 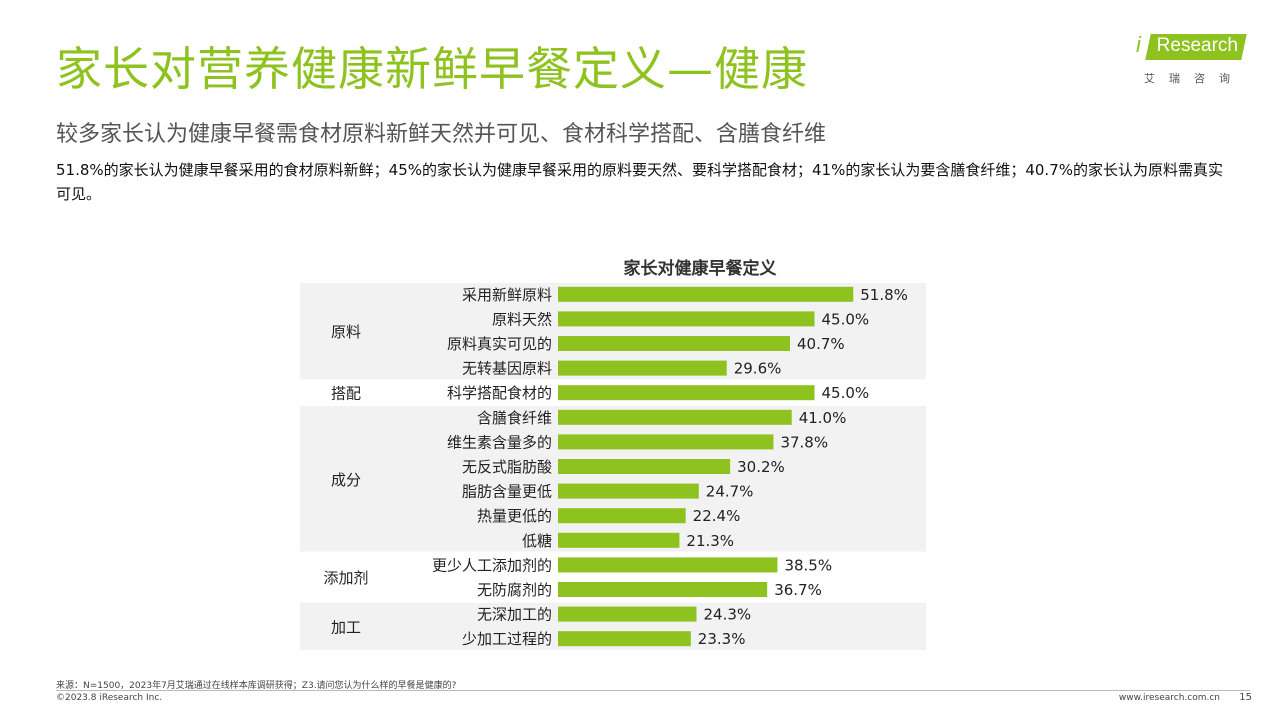 What do you see at coordinates (653, 690) in the screenshot?
I see `footer-divider` at bounding box center [653, 690].